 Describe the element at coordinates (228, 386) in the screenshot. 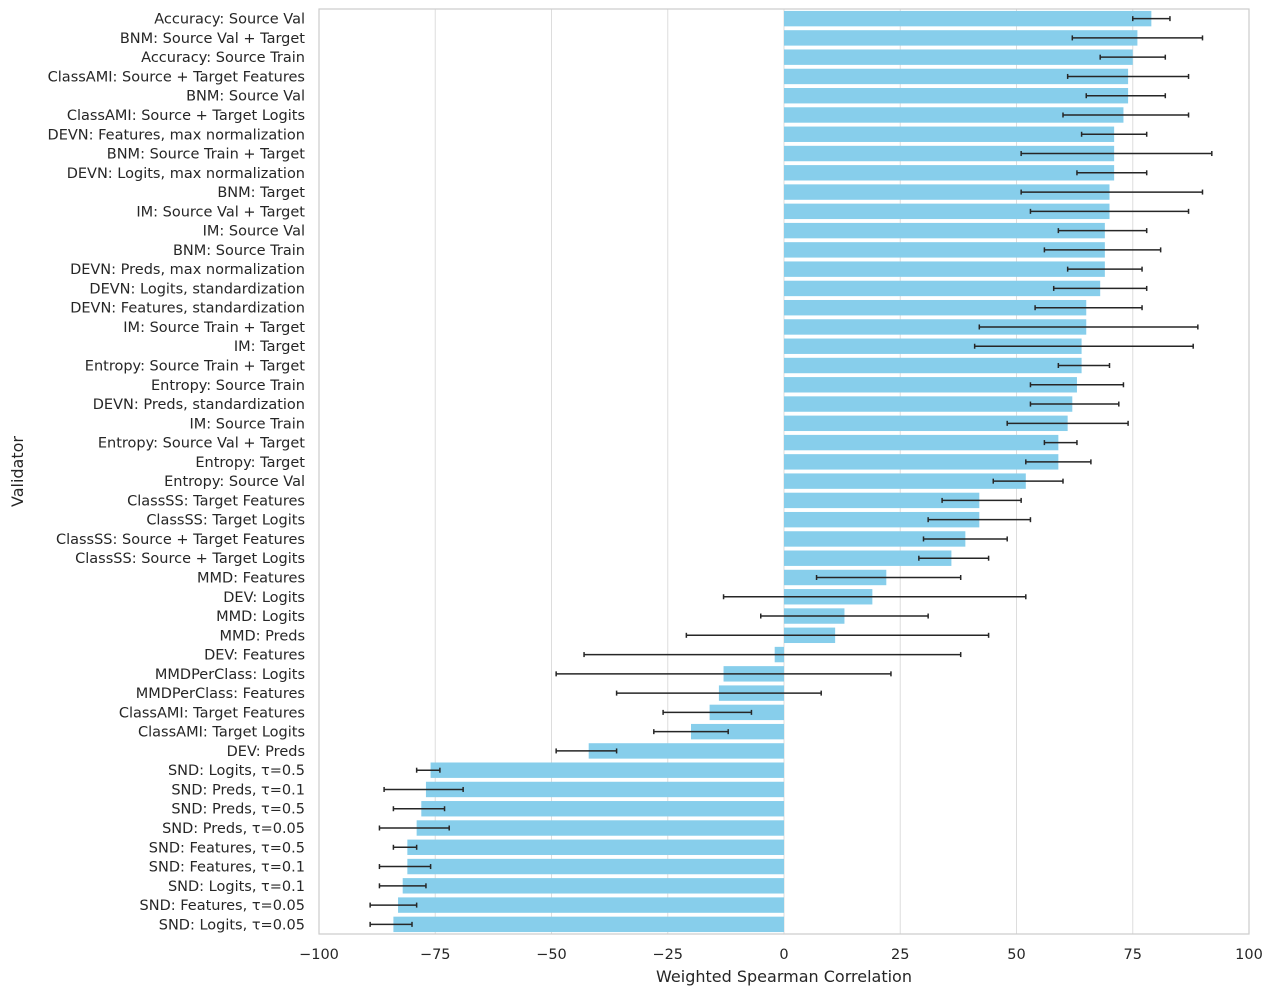

I see `category-label: Entropy: Source Train` at that location.